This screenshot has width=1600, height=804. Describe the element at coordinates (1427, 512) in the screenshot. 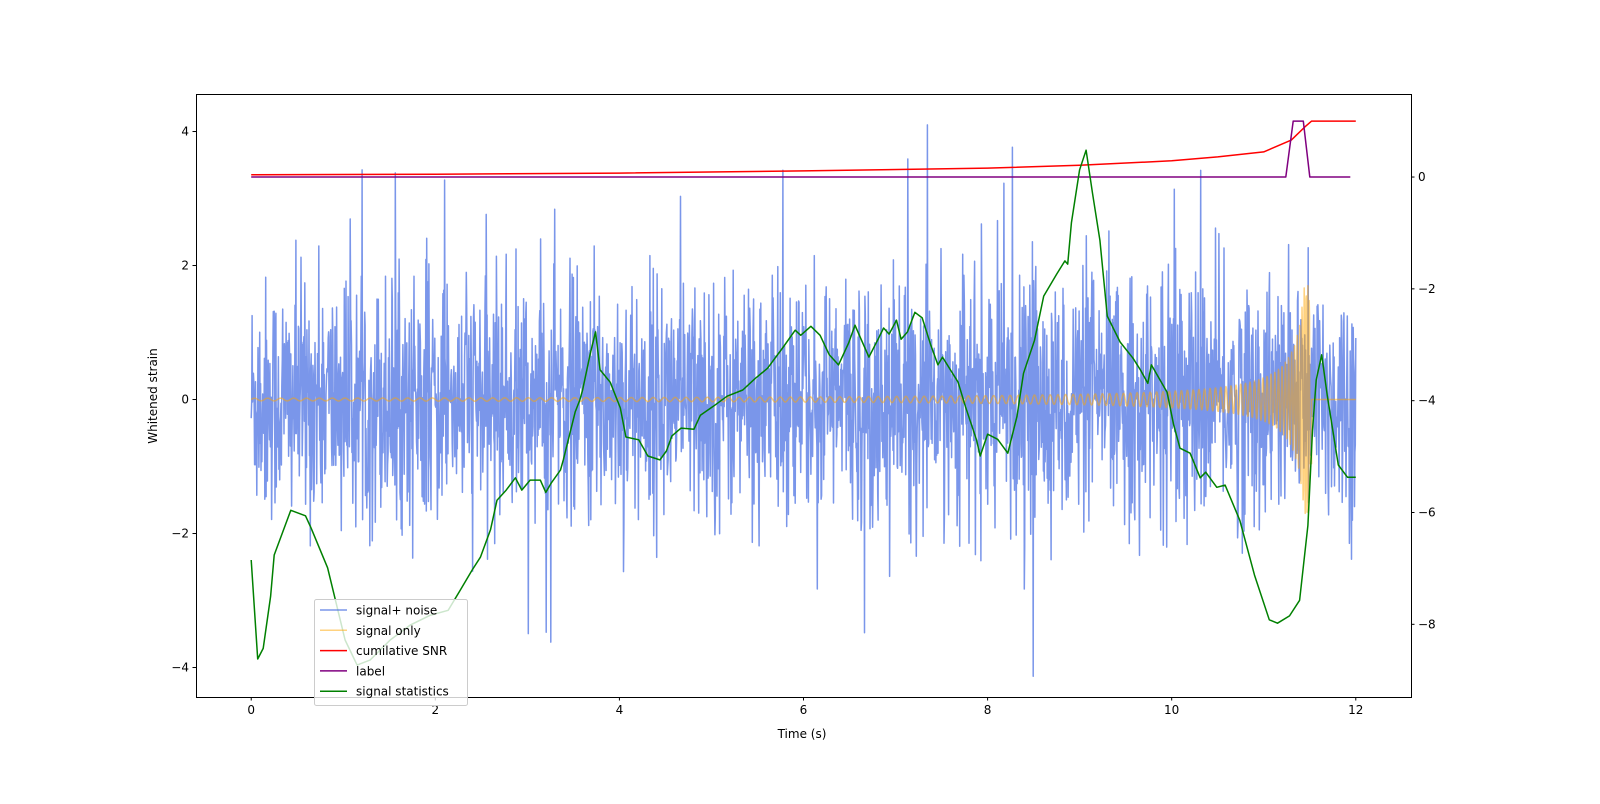

I see `y-right-tick-label: −6` at that location.